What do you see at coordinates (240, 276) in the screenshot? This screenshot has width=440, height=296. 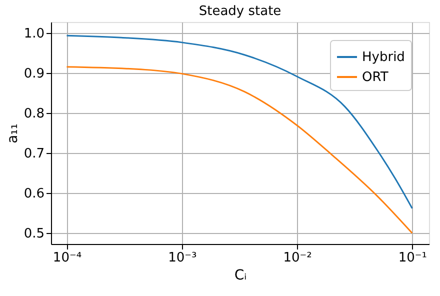 I see `x-axis-title: Cᵢ` at bounding box center [240, 276].